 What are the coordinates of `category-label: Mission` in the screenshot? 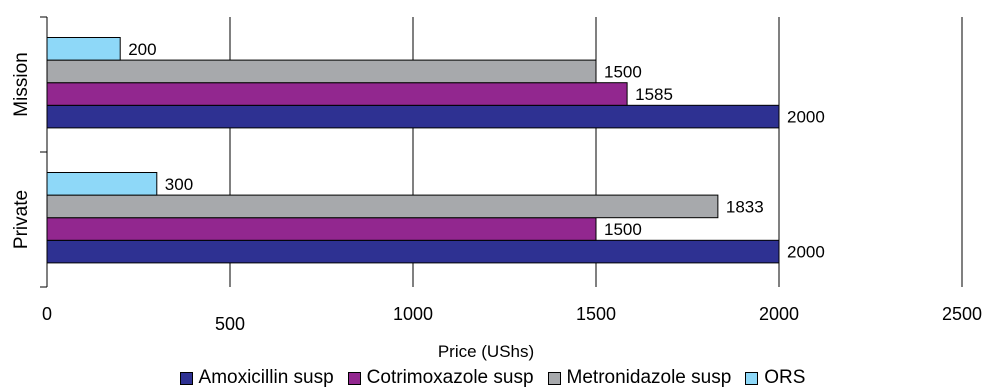 It's located at (21, 84).